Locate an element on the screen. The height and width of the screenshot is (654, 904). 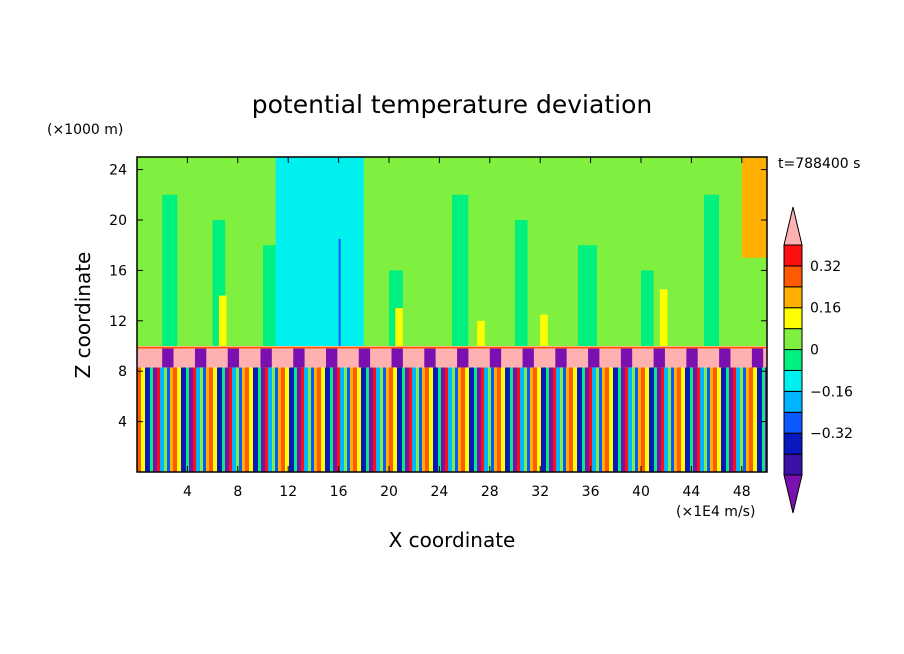
x-tick-label: 4 is located at coordinates (187, 492).